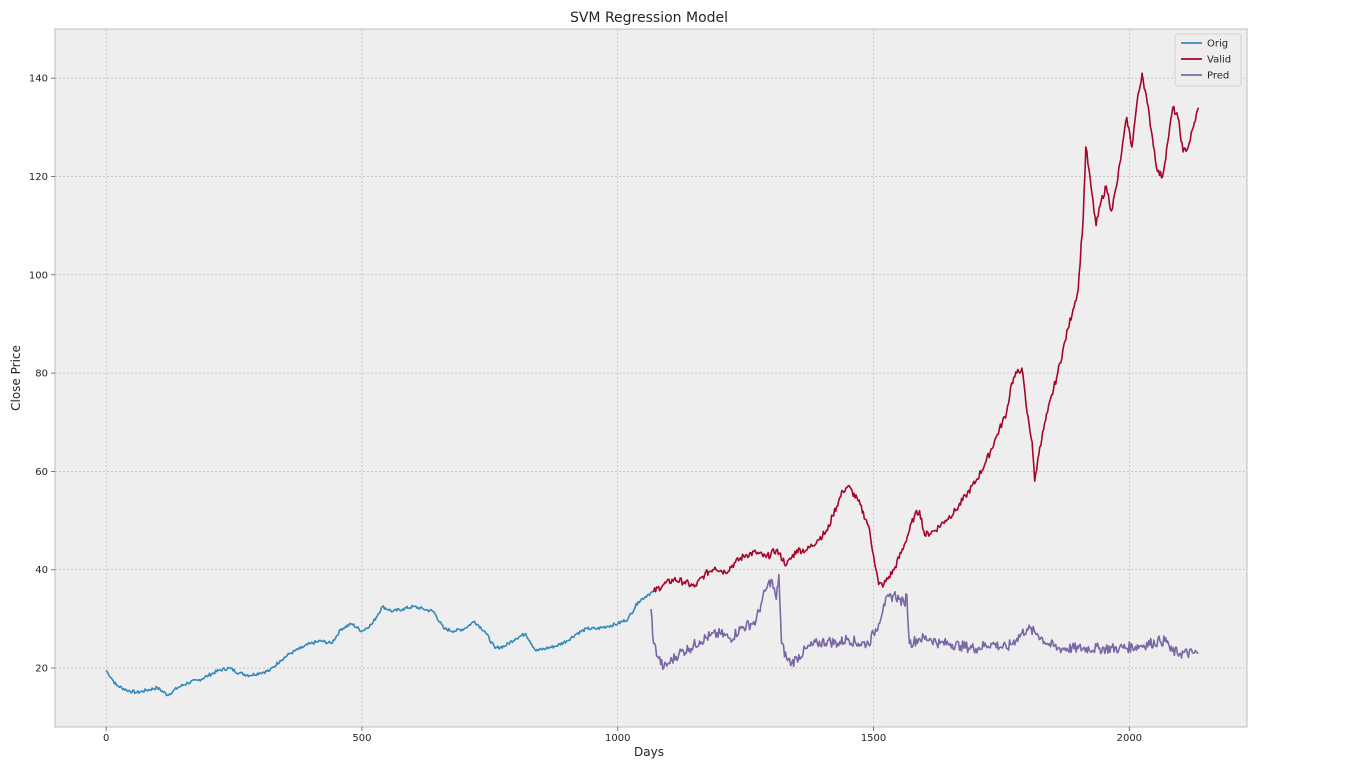  Describe the element at coordinates (1129, 738) in the screenshot. I see `x-tick-label: 2000` at that location.